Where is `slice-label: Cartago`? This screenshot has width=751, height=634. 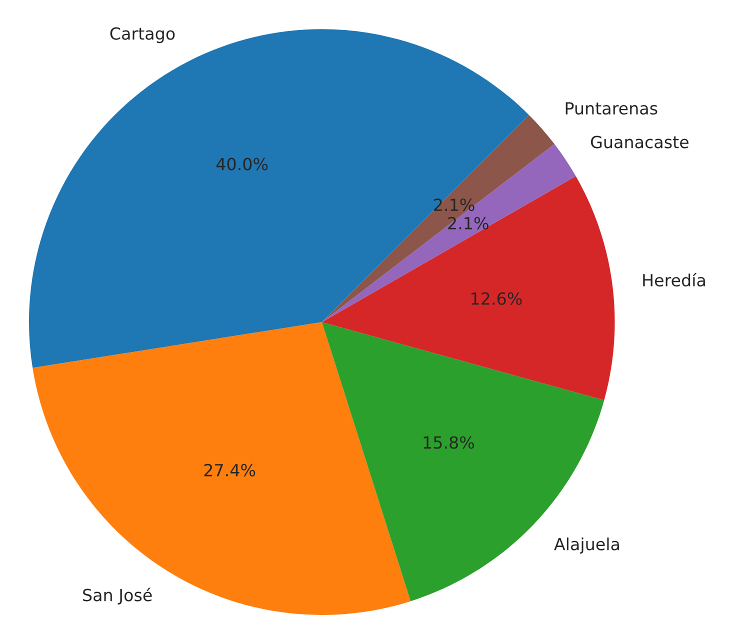
slice-label: Cartago is located at coordinates (142, 35).